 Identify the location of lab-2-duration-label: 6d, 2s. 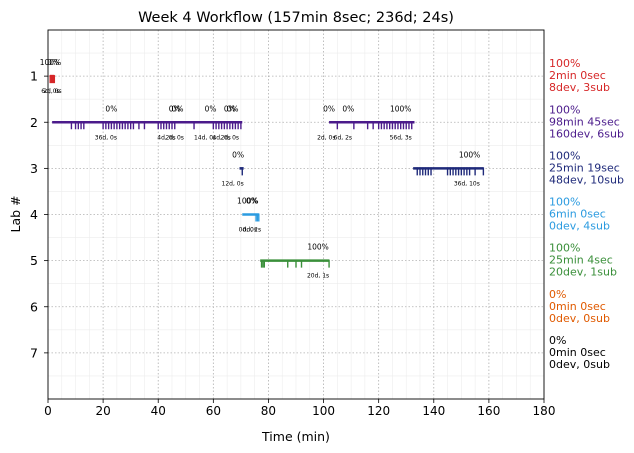
(343, 137).